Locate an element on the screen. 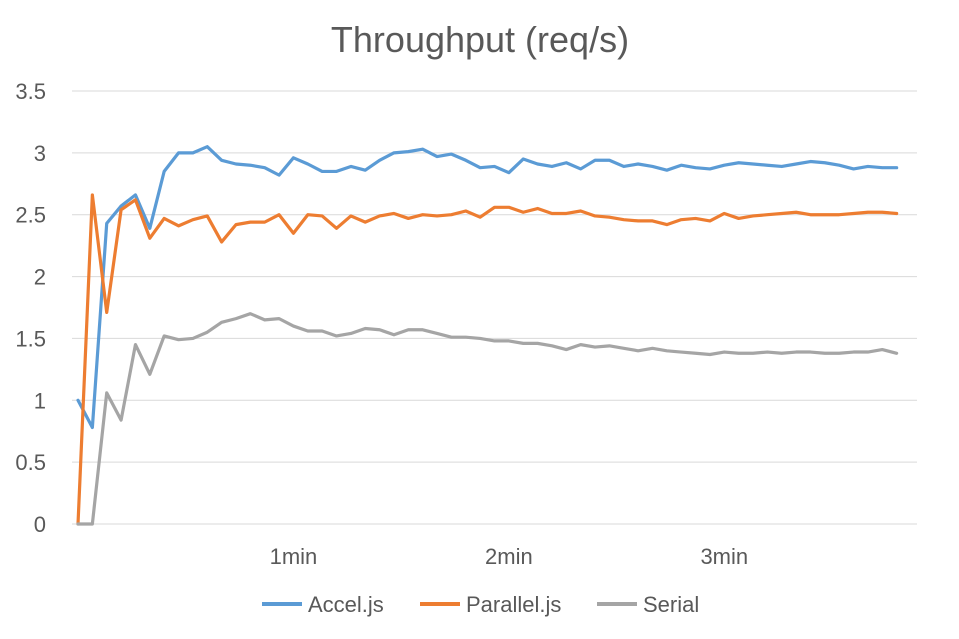 The width and height of the screenshot is (959, 639). legend-label: Serial is located at coordinates (671, 604).